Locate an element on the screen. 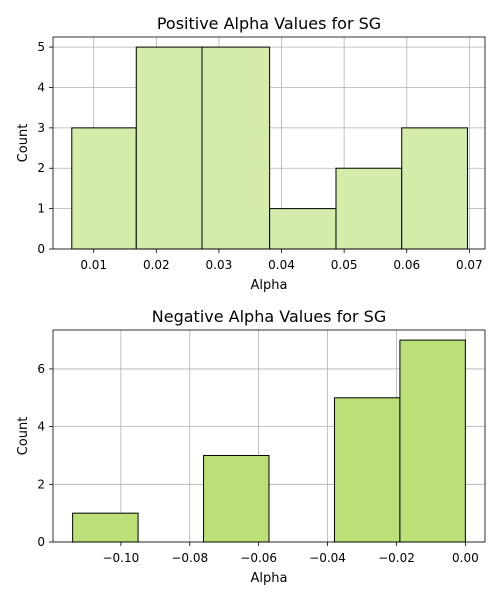  x-tick-label: 0.00 is located at coordinates (465, 558).